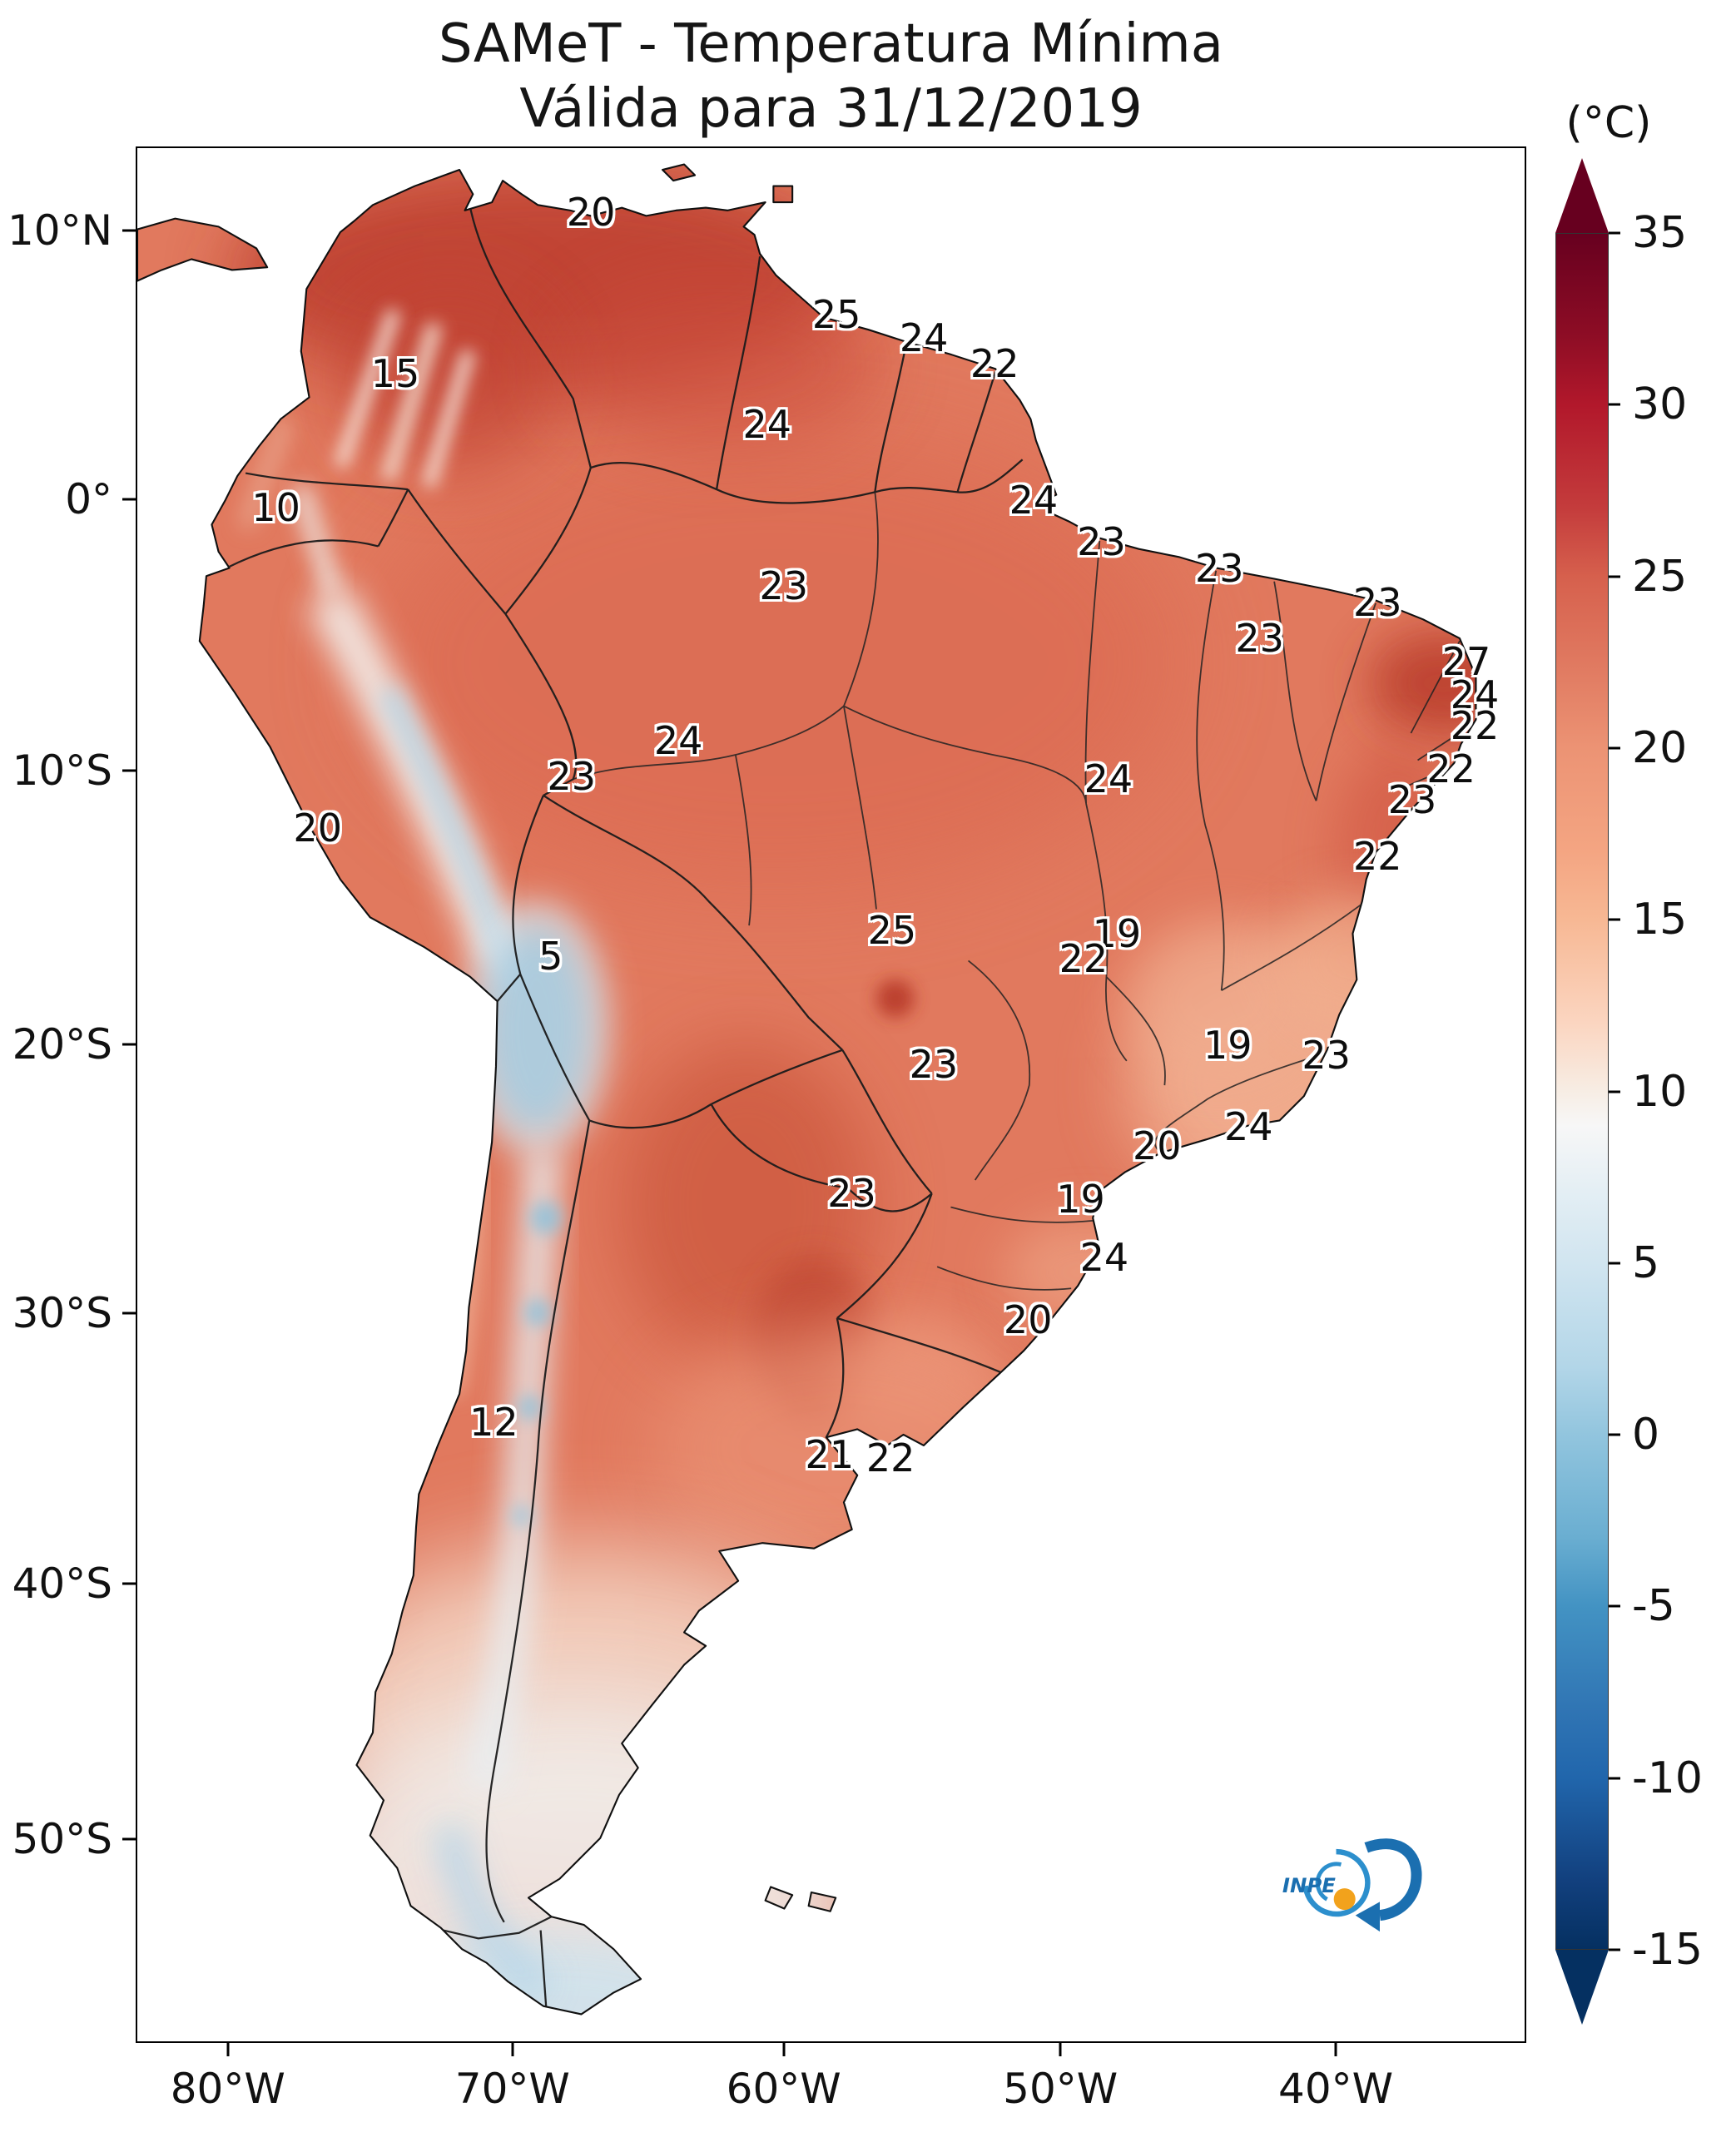 Image resolution: width=1736 pixels, height=2152 pixels. What do you see at coordinates (1660, 576) in the screenshot?
I see `colorbar-tick-label: 25` at bounding box center [1660, 576].